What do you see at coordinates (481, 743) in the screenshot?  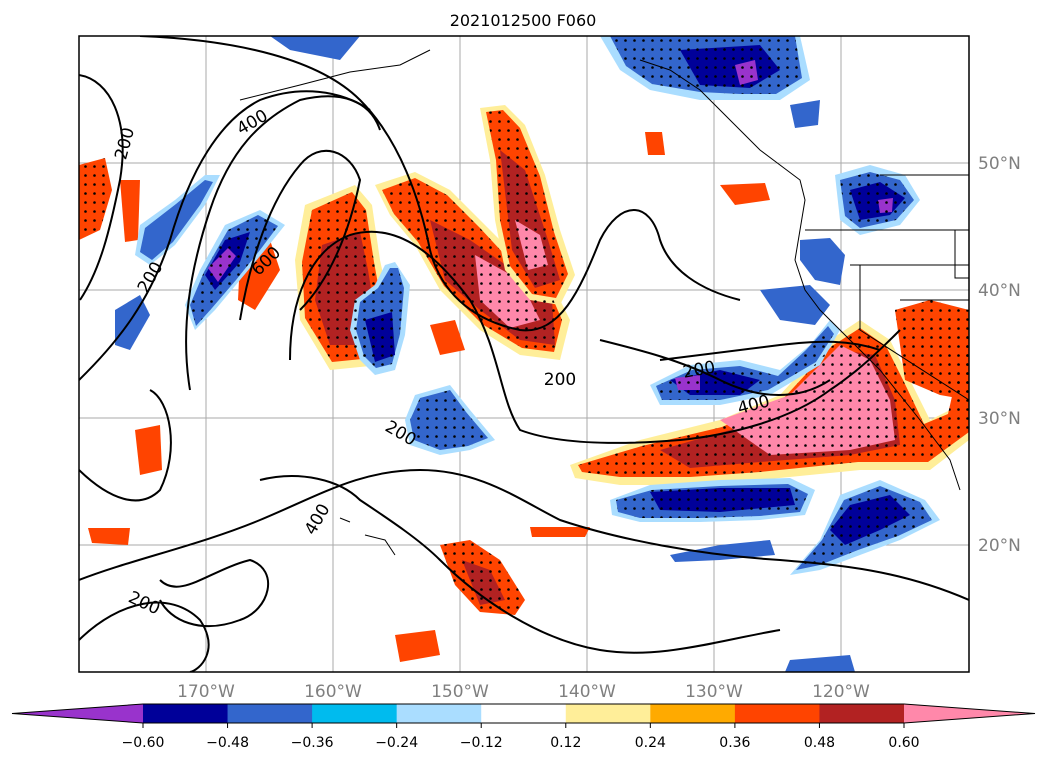 I see `colorbar-tick-label: −0.12` at bounding box center [481, 743].